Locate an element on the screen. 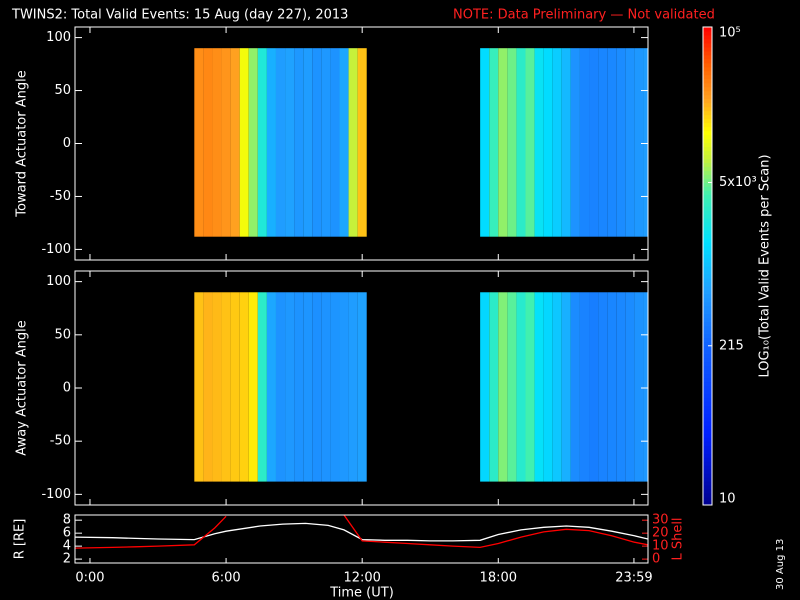  y-tick-label: 0 is located at coordinates (67, 388).